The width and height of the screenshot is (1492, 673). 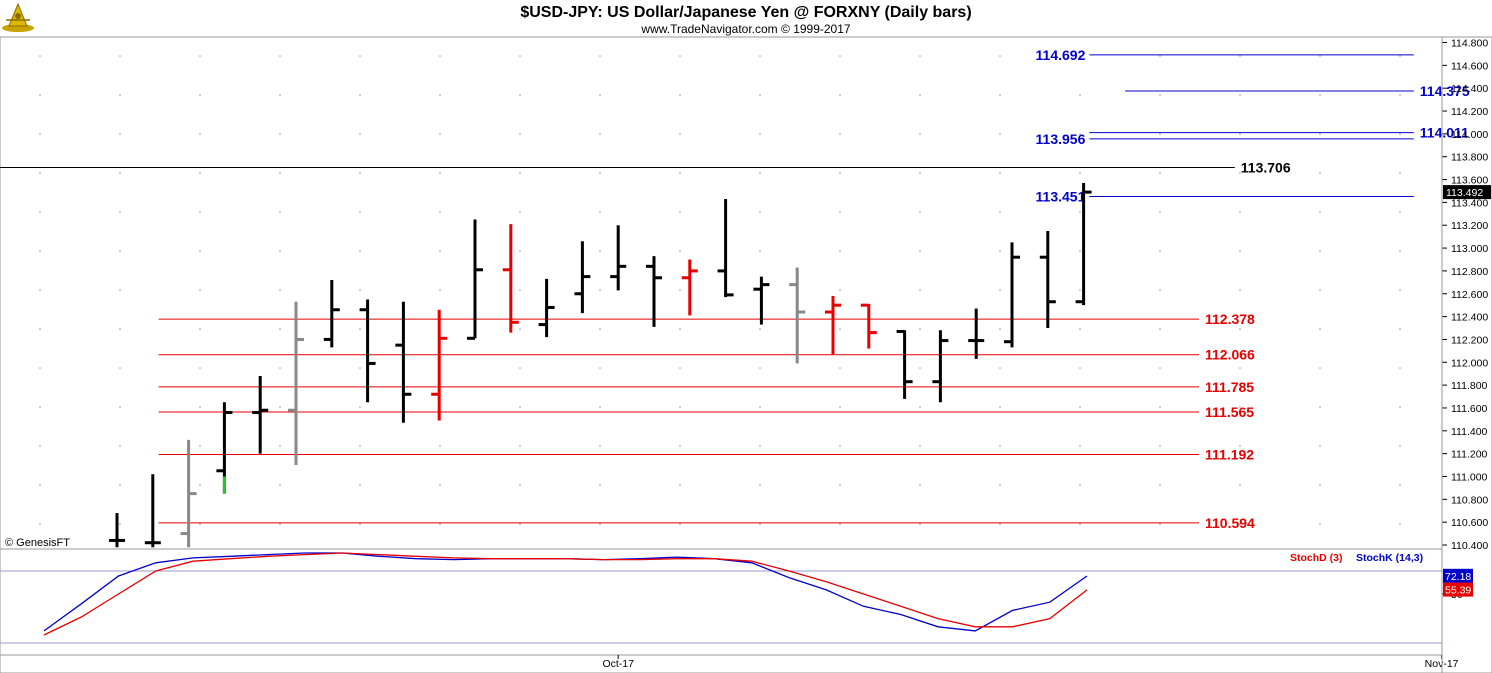 I want to click on level-label: 114.375, so click(x=1445, y=91).